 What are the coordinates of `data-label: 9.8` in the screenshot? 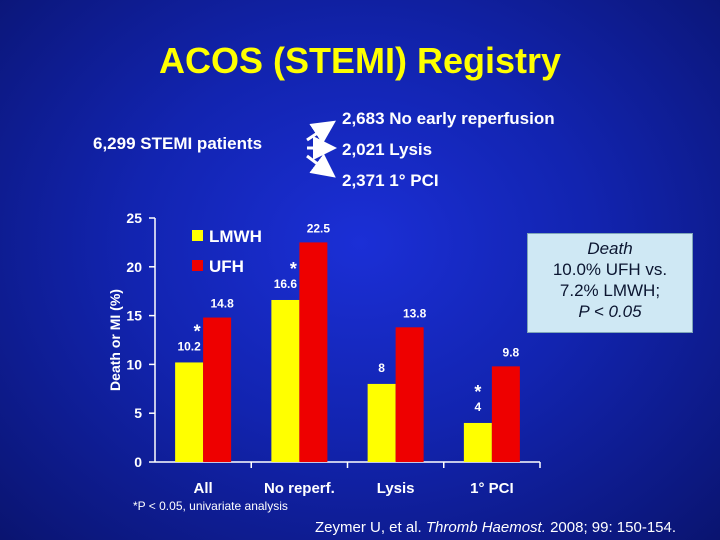 It's located at (511, 352).